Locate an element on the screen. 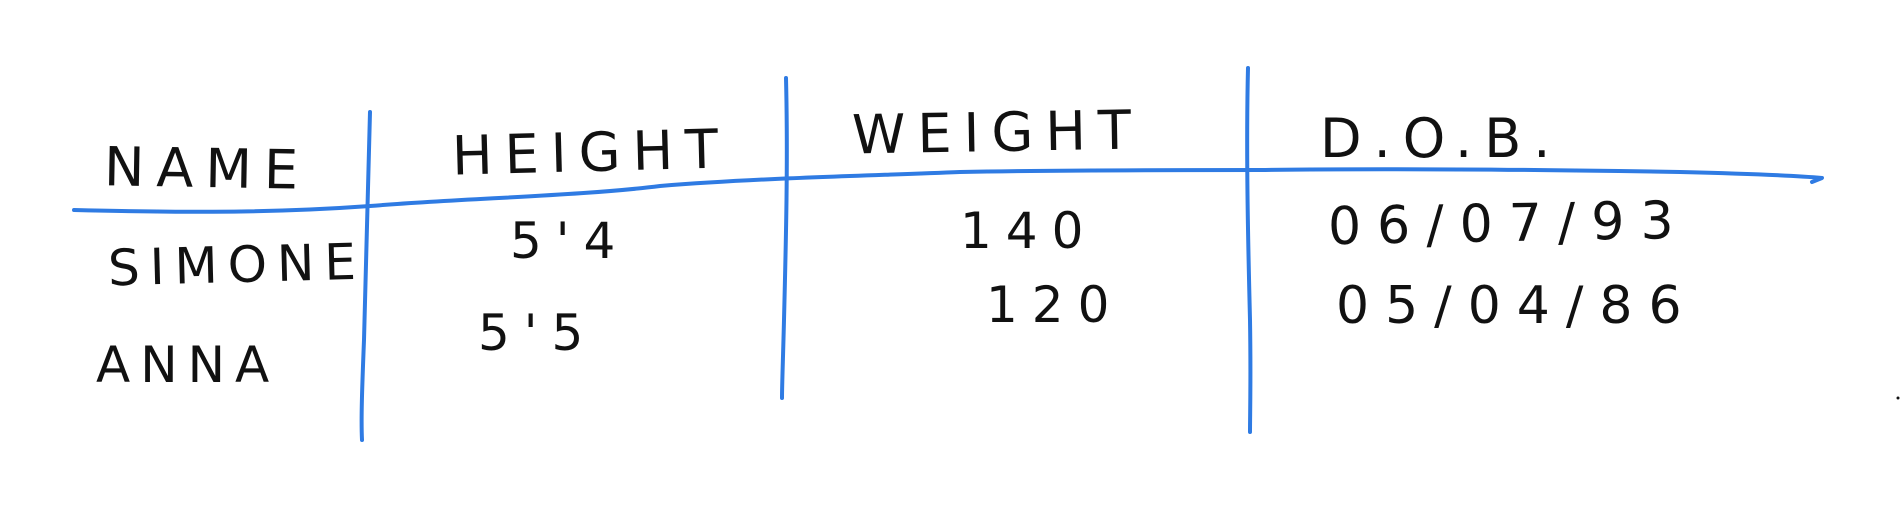 The image size is (1903, 525). header-height: HEIGHT is located at coordinates (591, 152).